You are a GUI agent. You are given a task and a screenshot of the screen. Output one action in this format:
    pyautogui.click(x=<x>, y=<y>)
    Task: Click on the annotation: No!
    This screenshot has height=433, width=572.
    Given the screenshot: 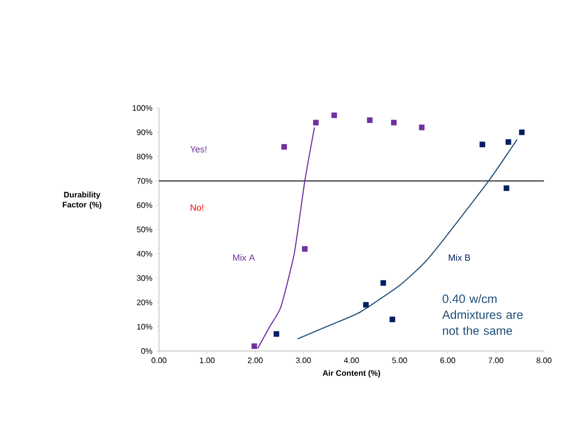 What is the action you would take?
    pyautogui.click(x=197, y=207)
    